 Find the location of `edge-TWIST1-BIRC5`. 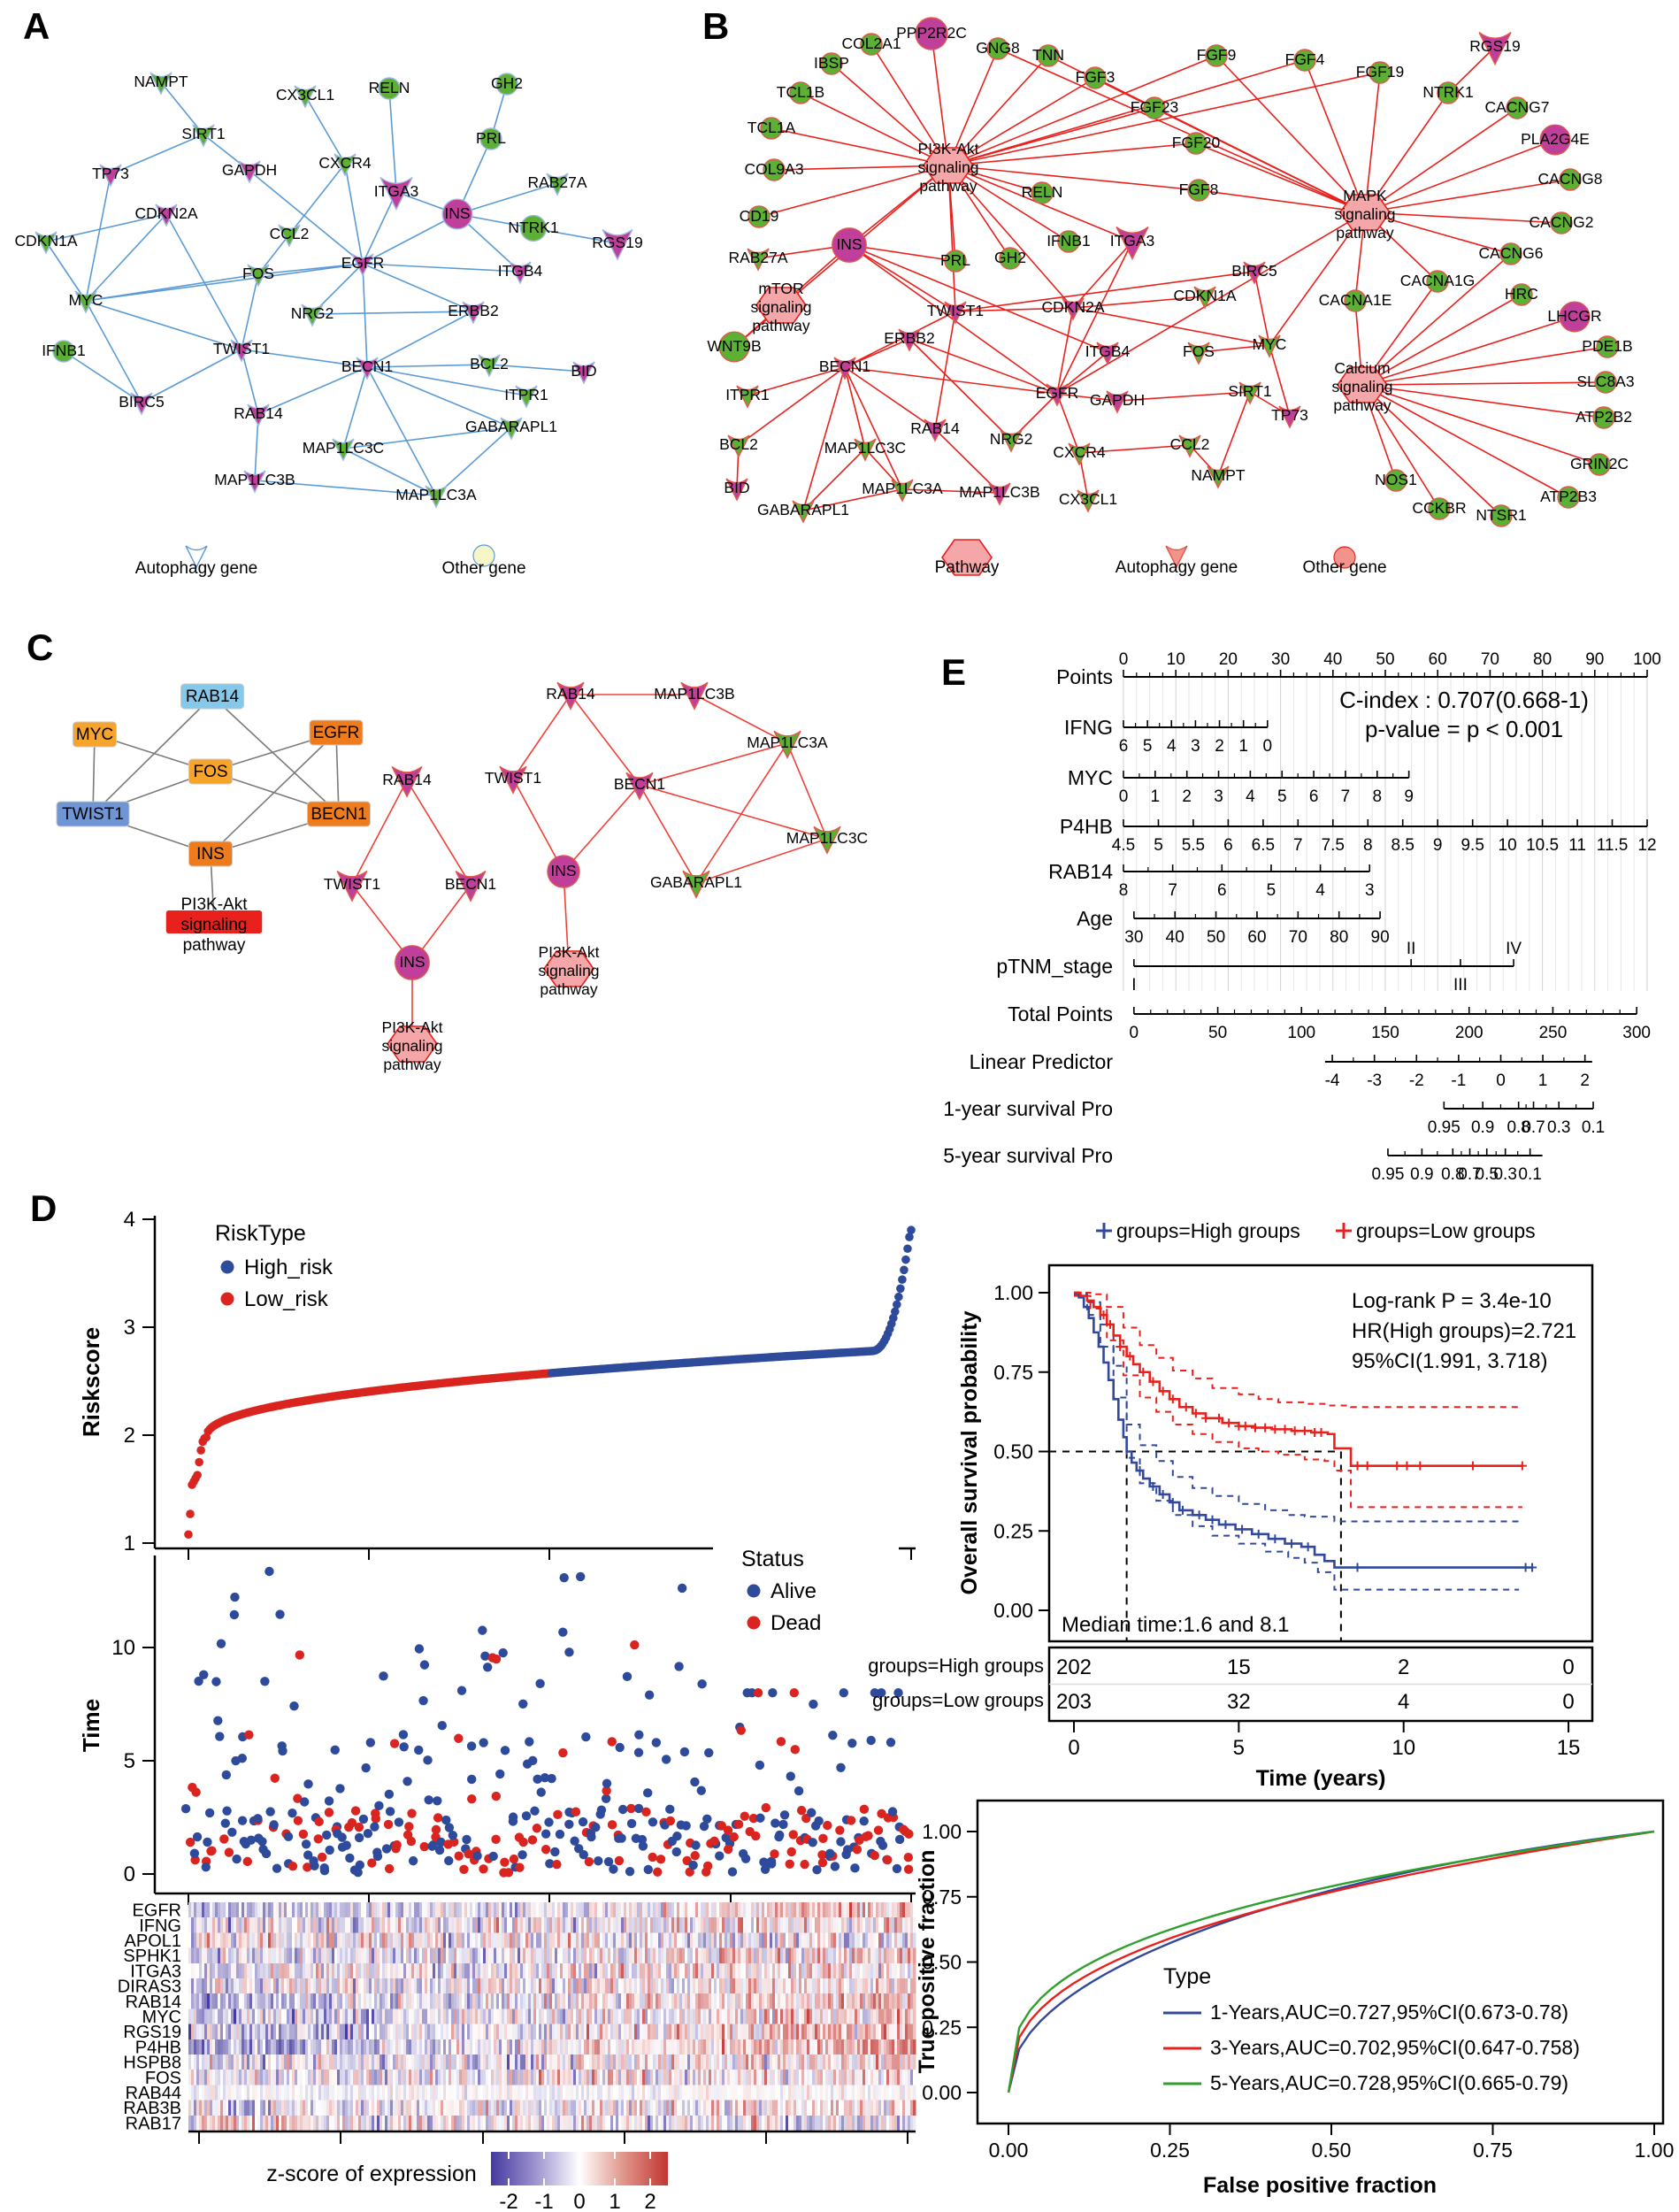

edge-TWIST1-BIRC5 is located at coordinates (1104, 292).